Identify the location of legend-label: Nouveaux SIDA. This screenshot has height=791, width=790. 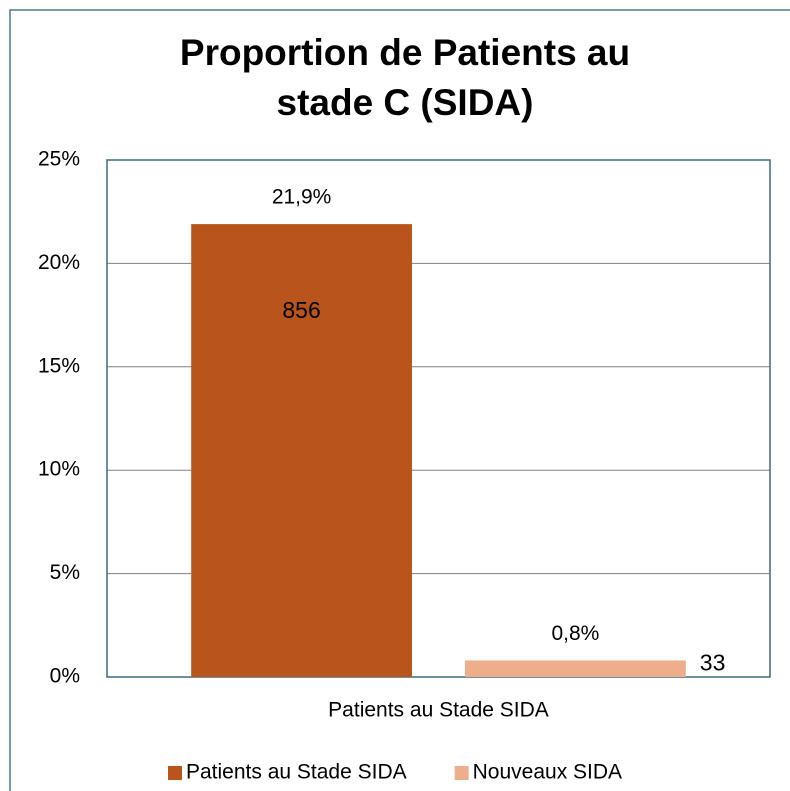
(547, 772).